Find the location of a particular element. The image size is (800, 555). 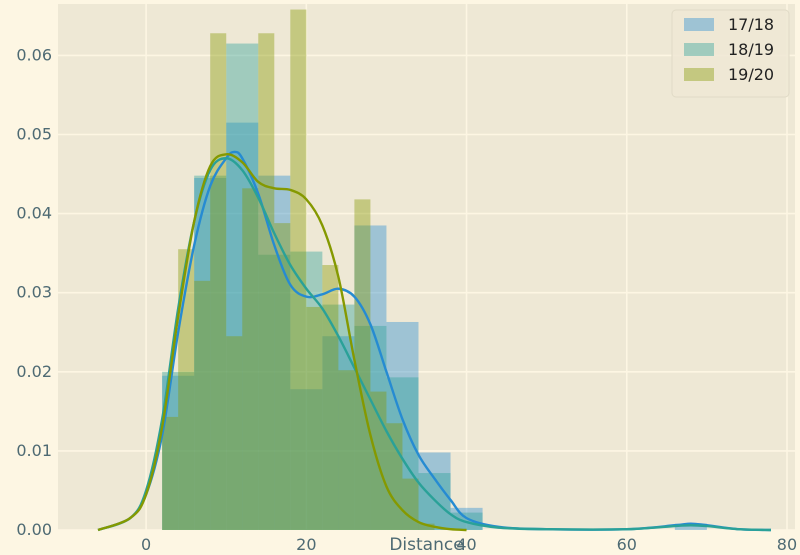

y-tick-label: 0.02 is located at coordinates (34, 371).